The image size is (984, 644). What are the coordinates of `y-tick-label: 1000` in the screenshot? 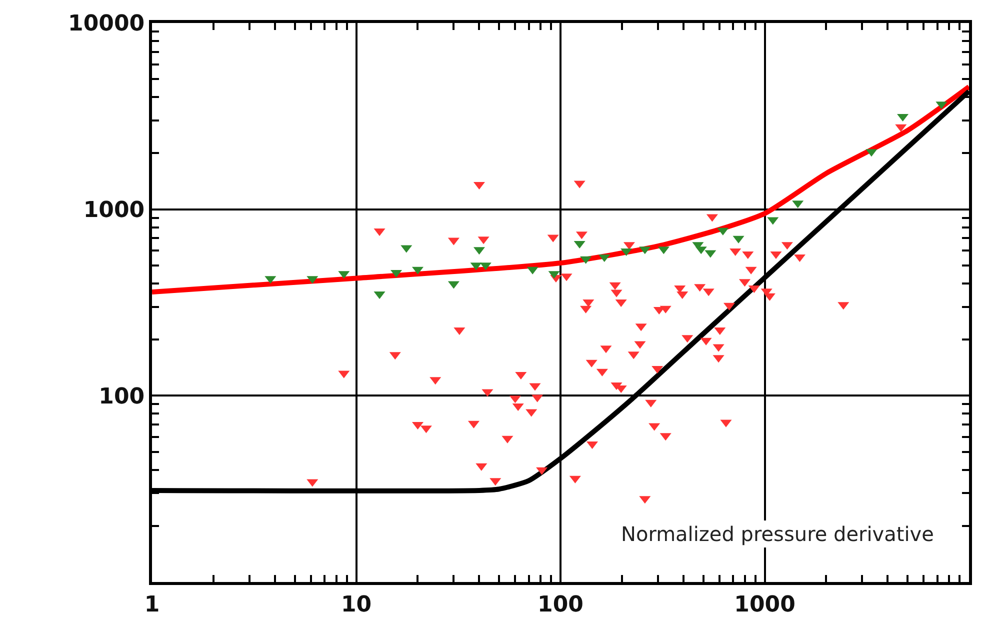 It's located at (114, 211).